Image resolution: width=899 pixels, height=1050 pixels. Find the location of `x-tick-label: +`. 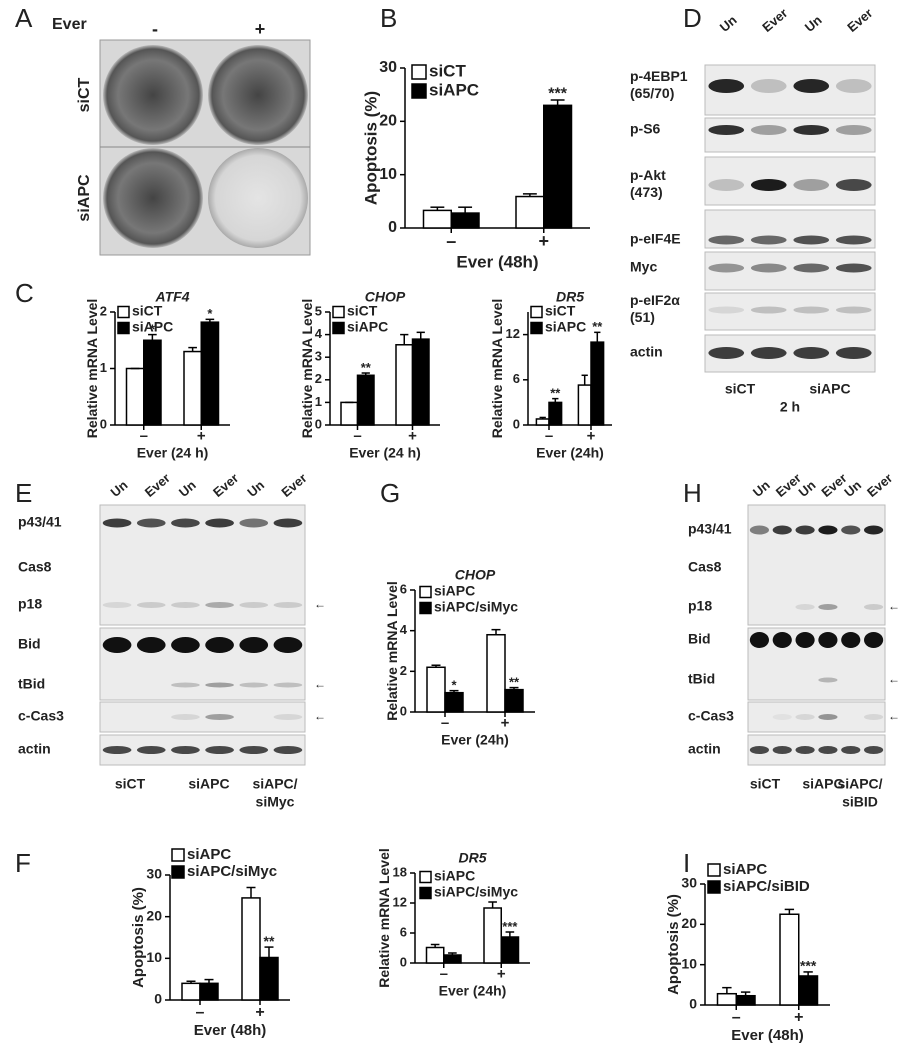

x-tick-label: + is located at coordinates (591, 436).